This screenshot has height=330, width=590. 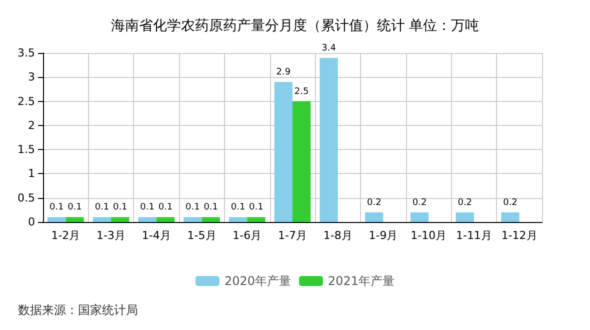 I want to click on y-tick-label: 2, so click(x=31, y=125).